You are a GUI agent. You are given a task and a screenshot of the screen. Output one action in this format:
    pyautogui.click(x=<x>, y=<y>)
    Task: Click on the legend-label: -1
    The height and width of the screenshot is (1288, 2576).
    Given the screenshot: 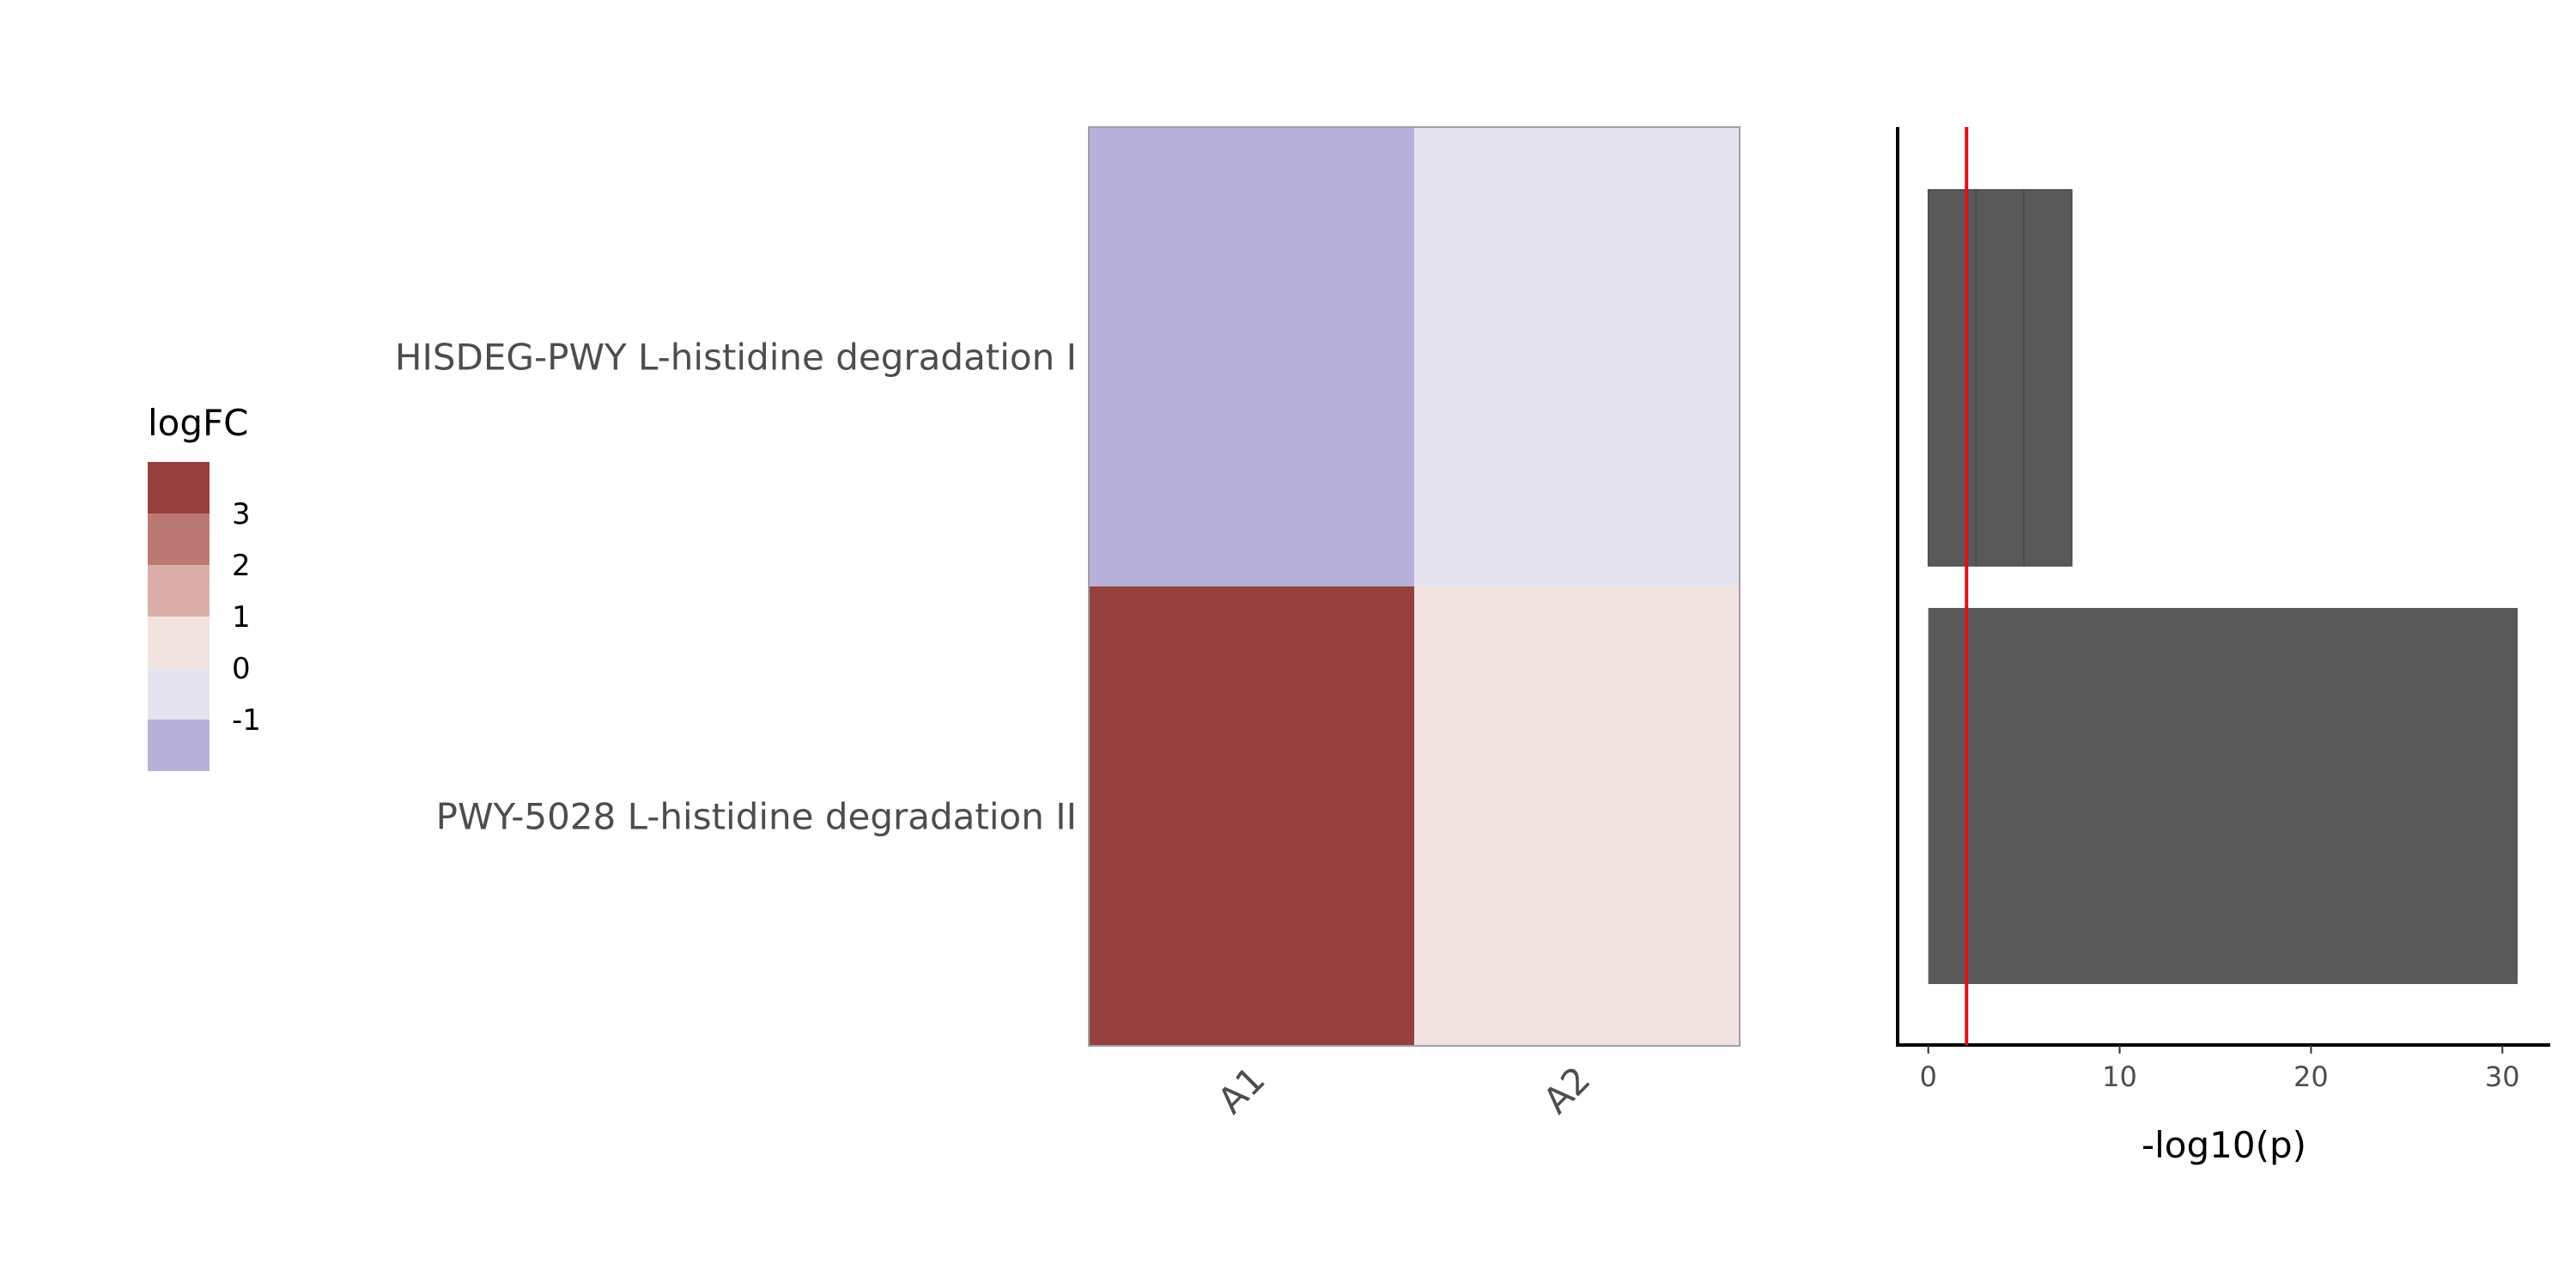 What is the action you would take?
    pyautogui.click(x=247, y=720)
    